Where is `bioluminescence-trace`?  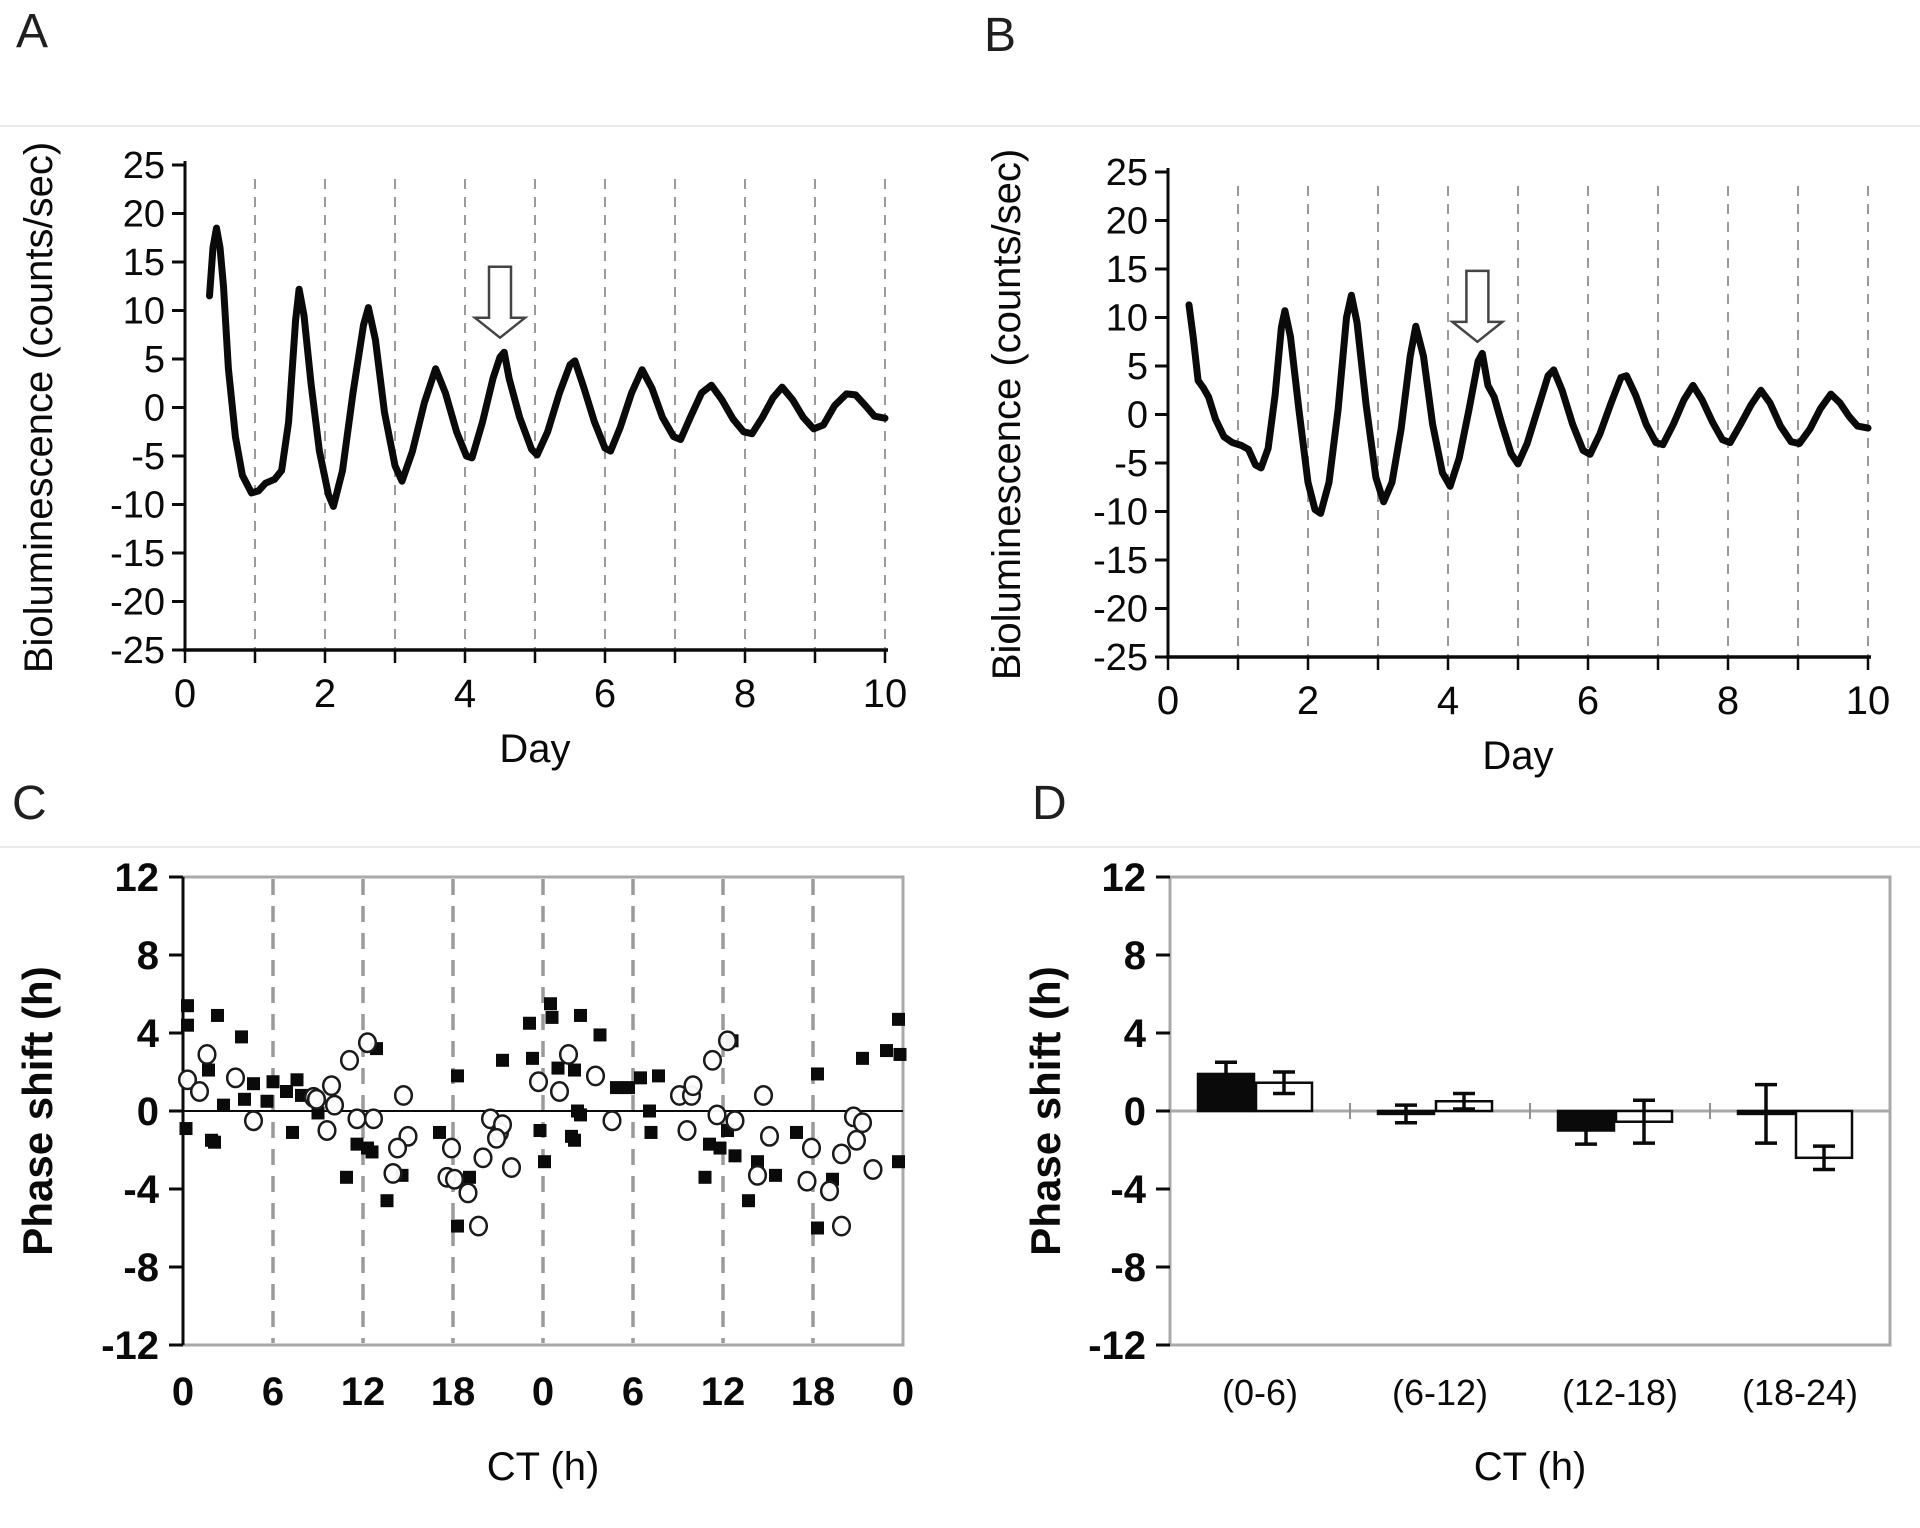 bioluminescence-trace is located at coordinates (1528, 404).